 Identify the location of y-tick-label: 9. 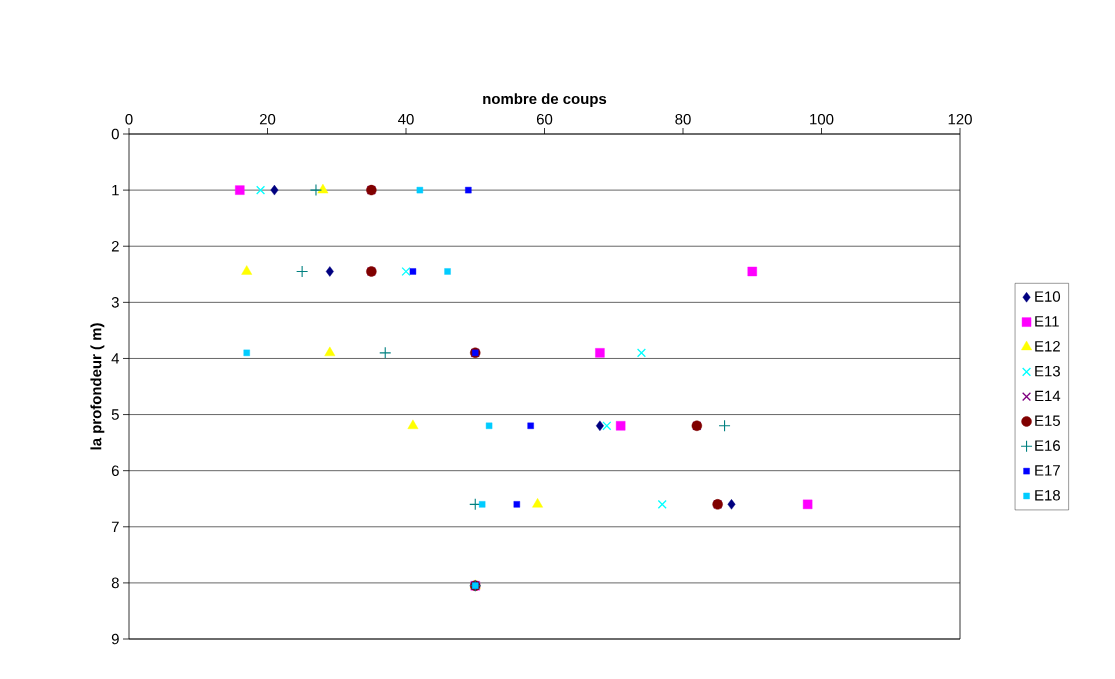
(115, 639).